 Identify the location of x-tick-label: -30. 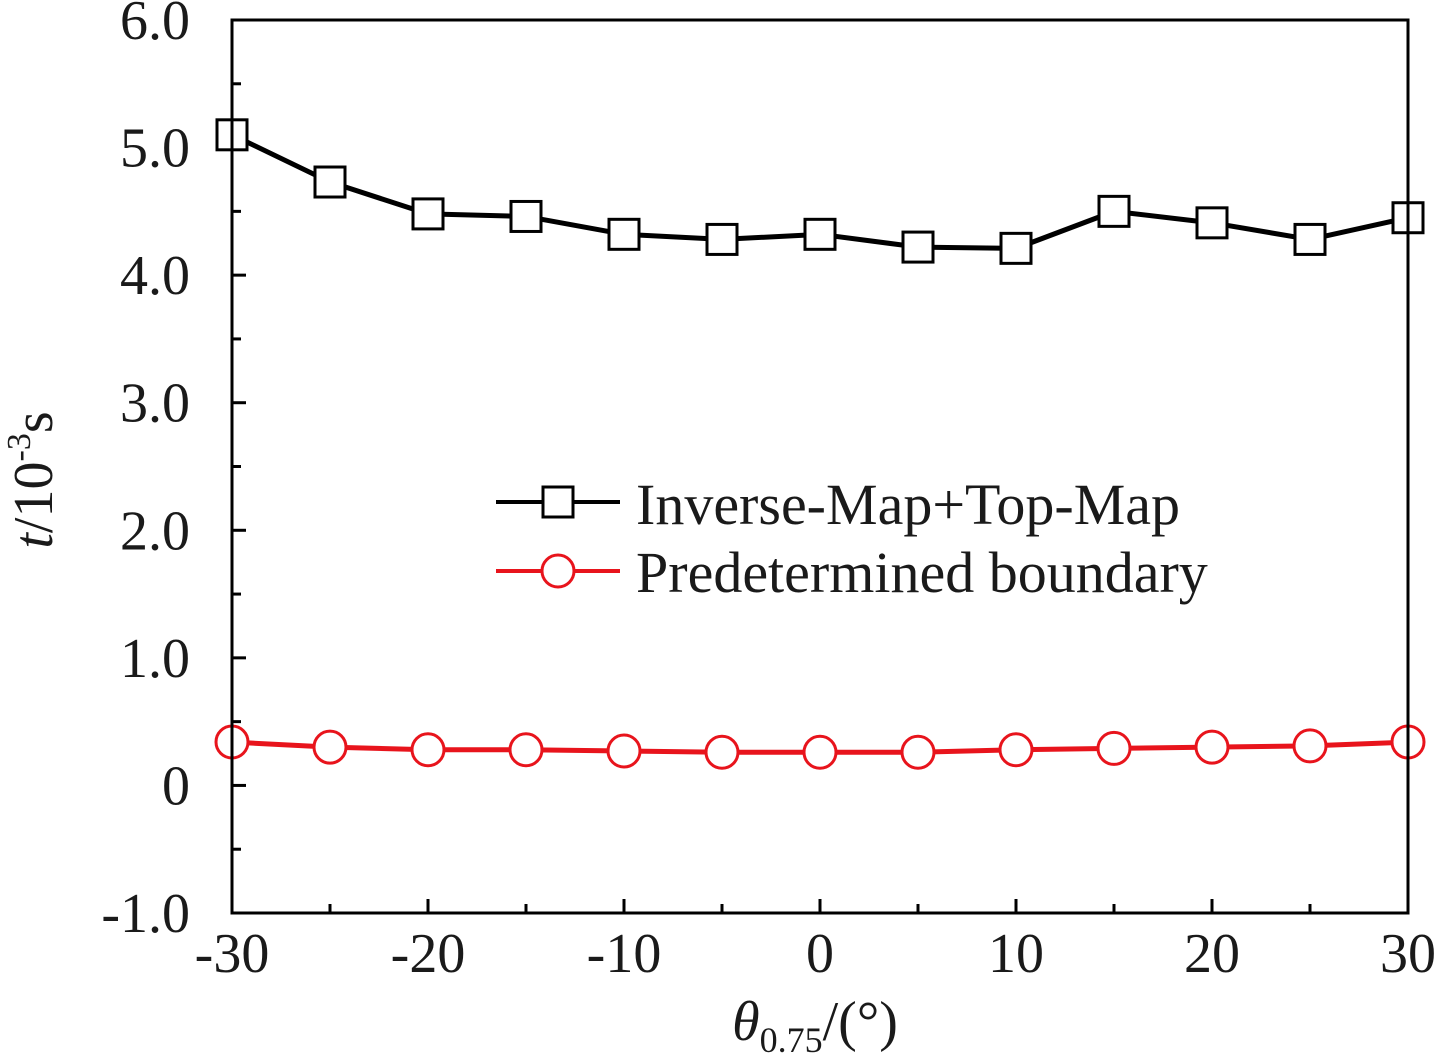
(232, 954).